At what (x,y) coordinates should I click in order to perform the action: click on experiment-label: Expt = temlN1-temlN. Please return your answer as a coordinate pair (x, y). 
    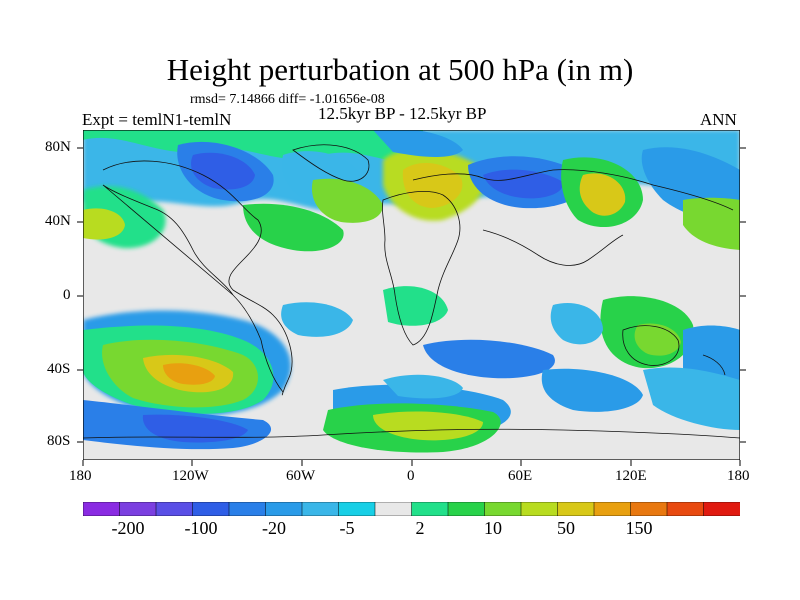
    Looking at the image, I should click on (157, 119).